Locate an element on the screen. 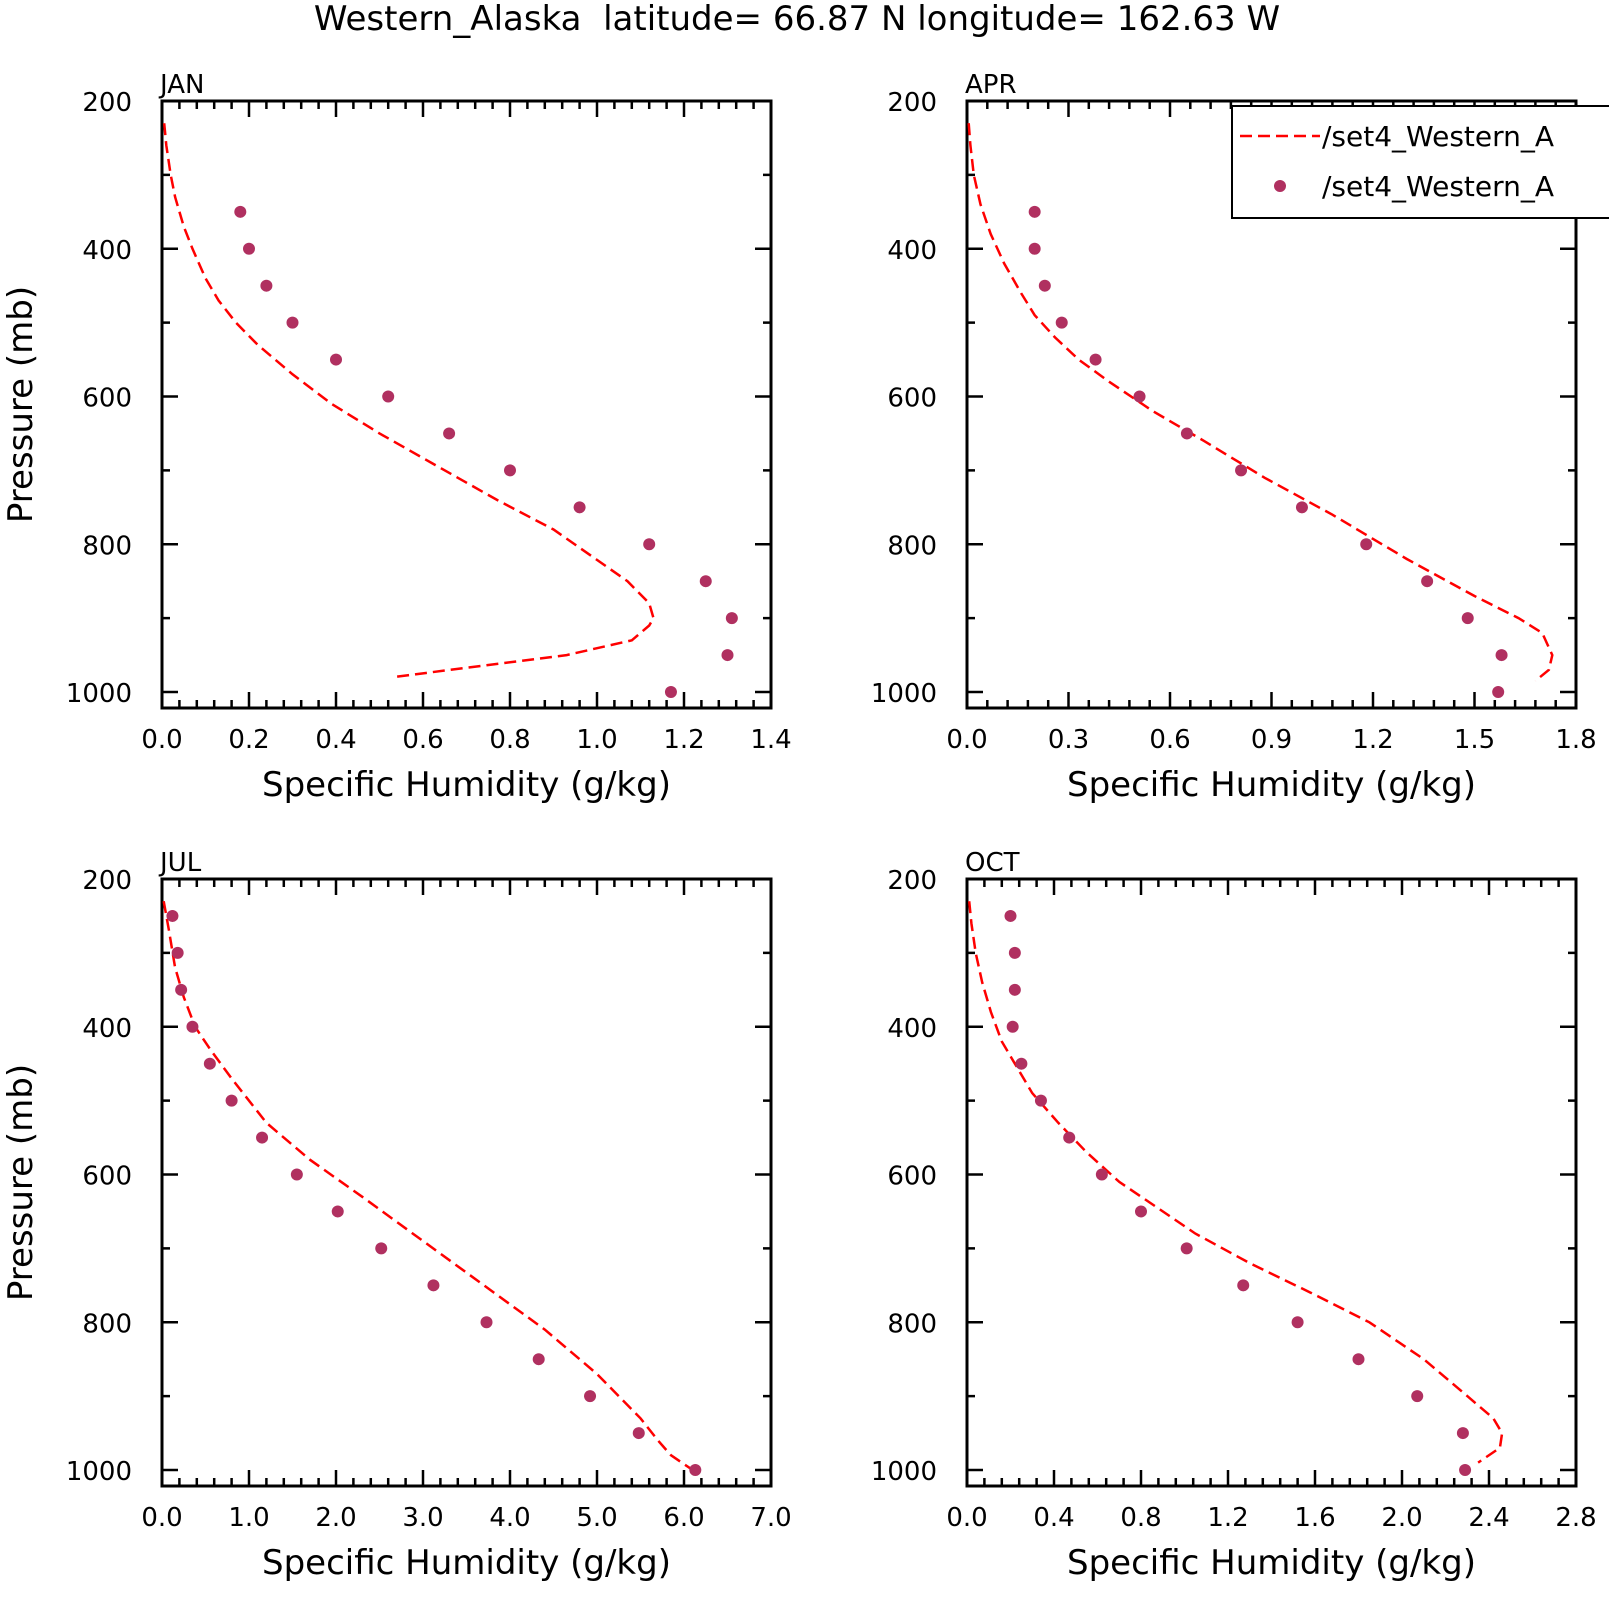  panel-label: APR is located at coordinates (991, 85).